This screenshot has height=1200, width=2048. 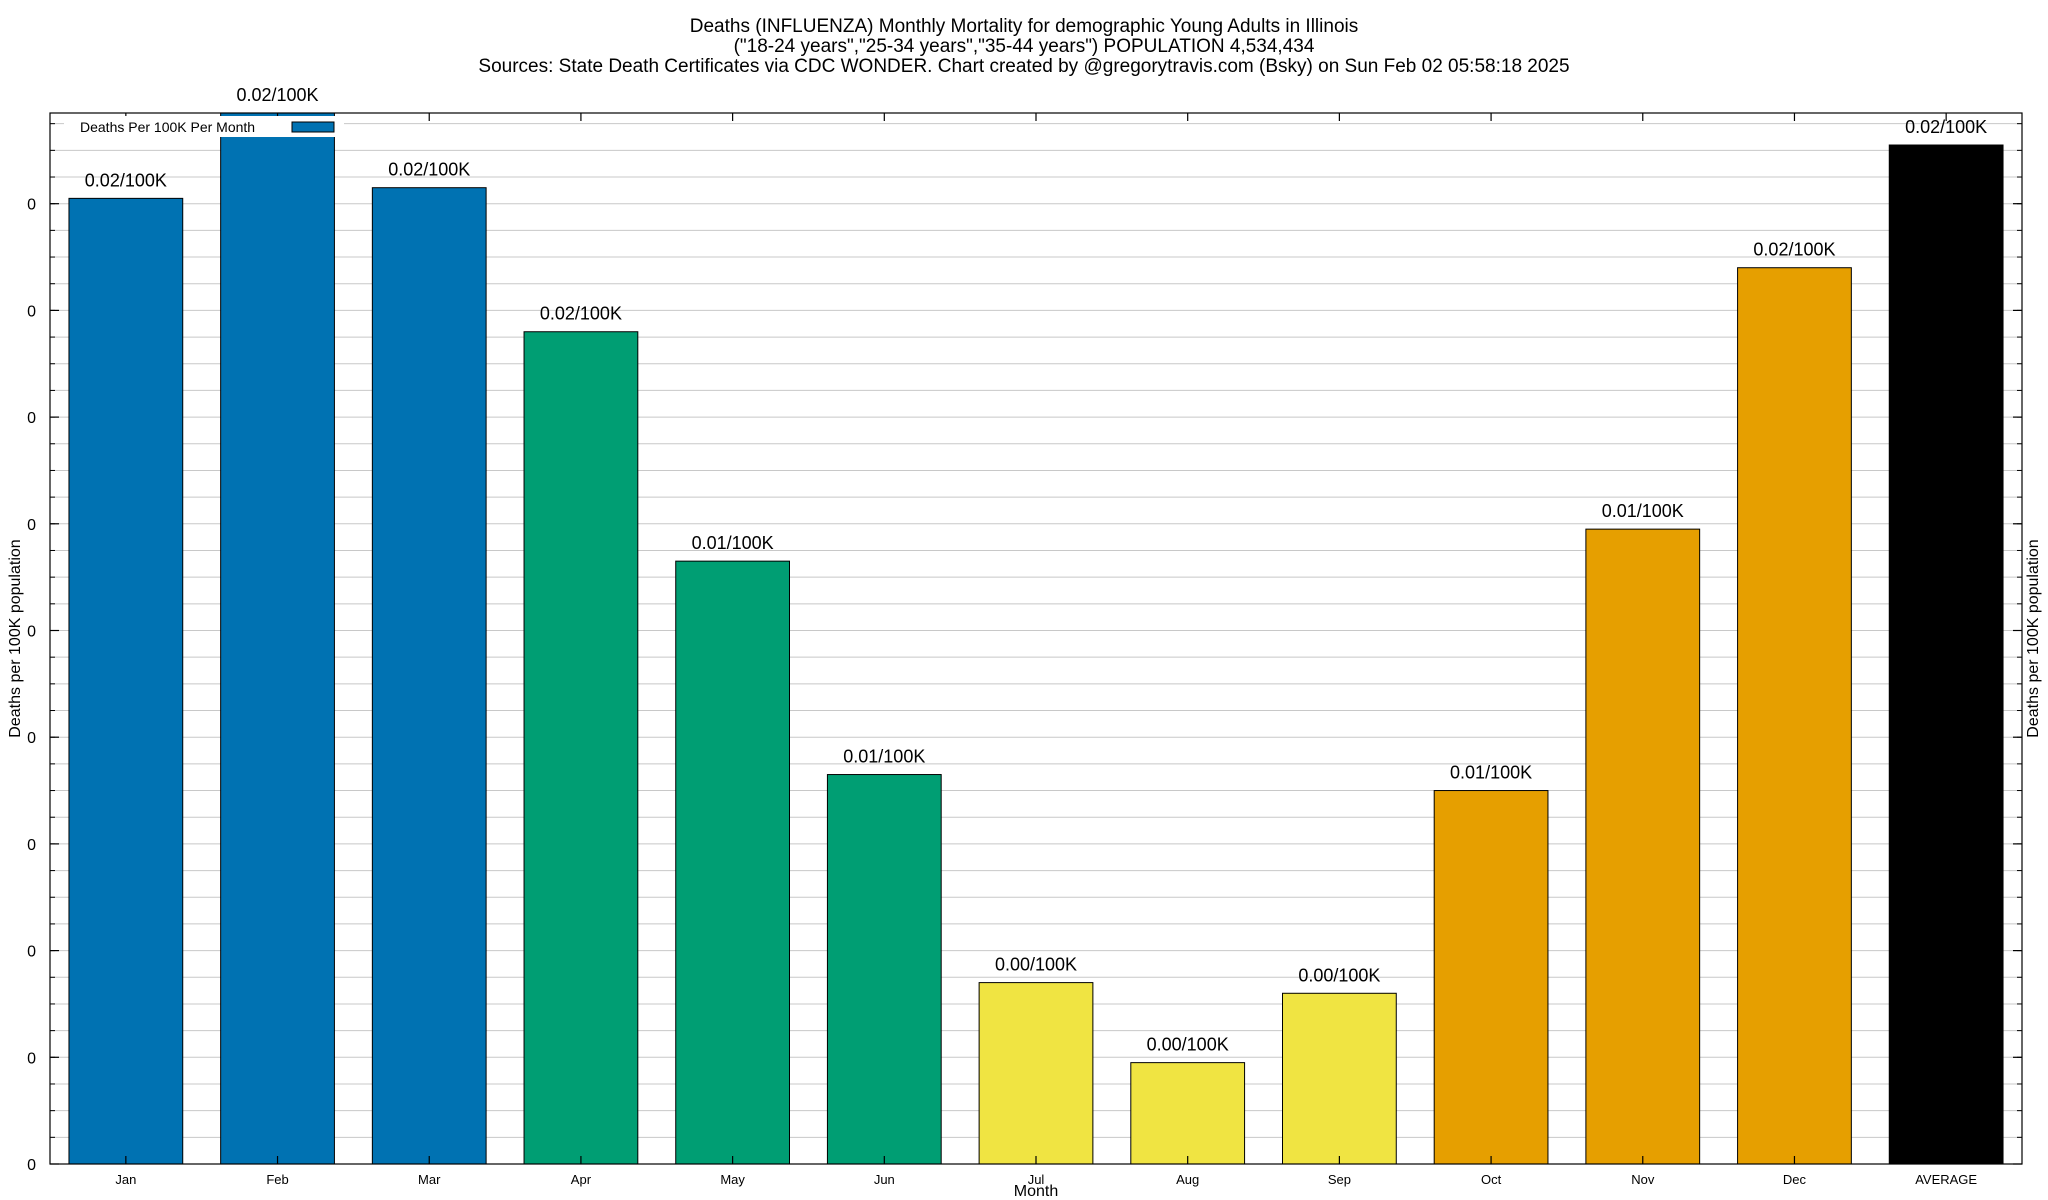 What do you see at coordinates (1187, 1179) in the screenshot?
I see `x-tick-label: Aug` at bounding box center [1187, 1179].